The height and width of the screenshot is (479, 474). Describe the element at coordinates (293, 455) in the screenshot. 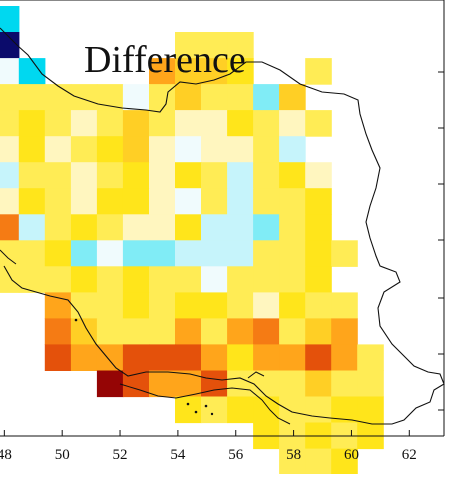

I see `x-tick-label: 58` at that location.